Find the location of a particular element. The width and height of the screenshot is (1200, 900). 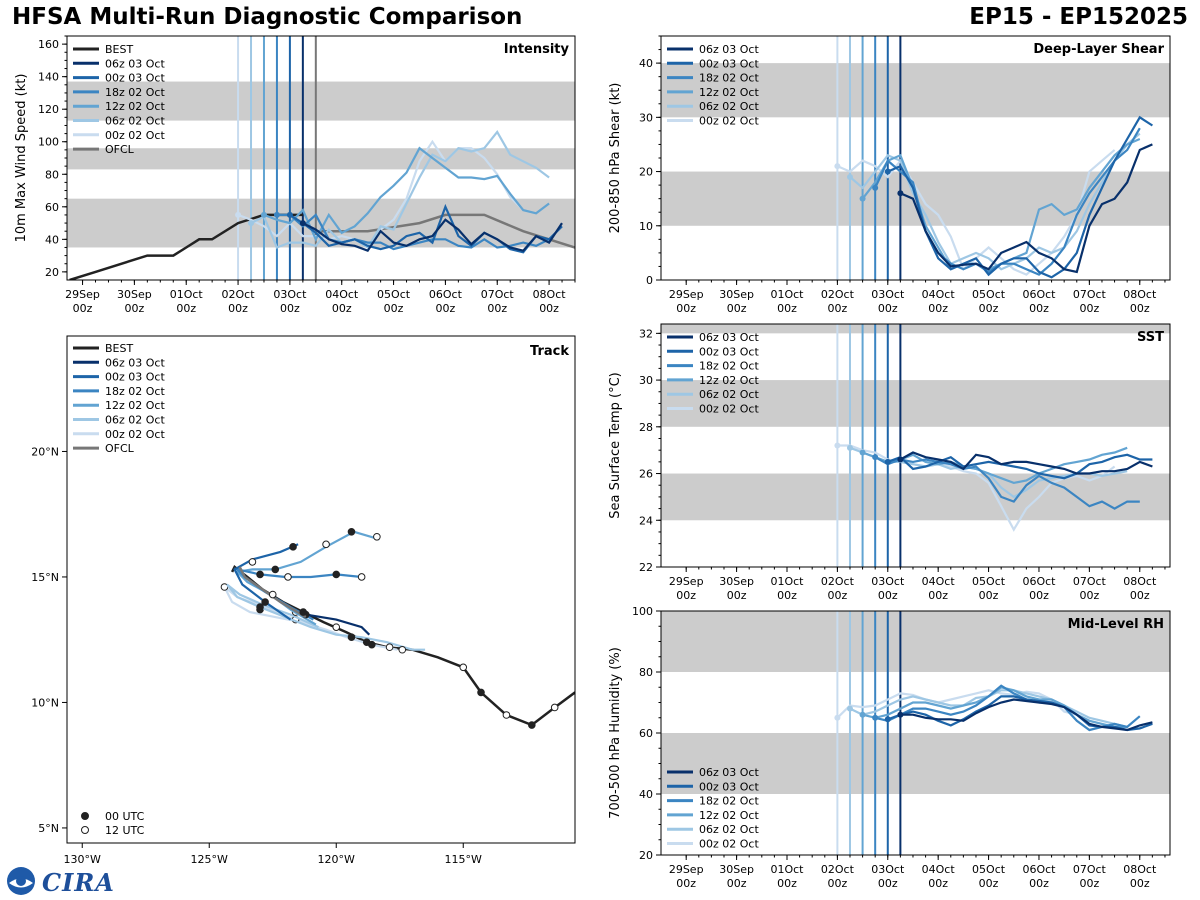

y-tick-label: 20 is located at coordinates (646, 172).